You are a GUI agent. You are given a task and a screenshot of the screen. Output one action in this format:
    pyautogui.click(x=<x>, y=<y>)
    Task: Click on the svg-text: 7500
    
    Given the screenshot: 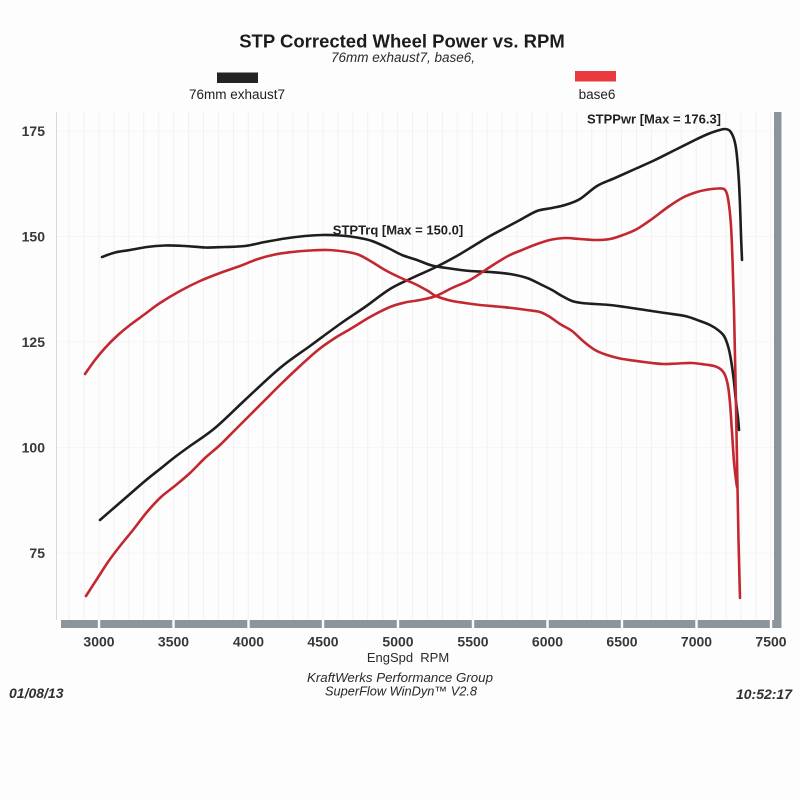 What is the action you would take?
    pyautogui.click(x=770, y=642)
    